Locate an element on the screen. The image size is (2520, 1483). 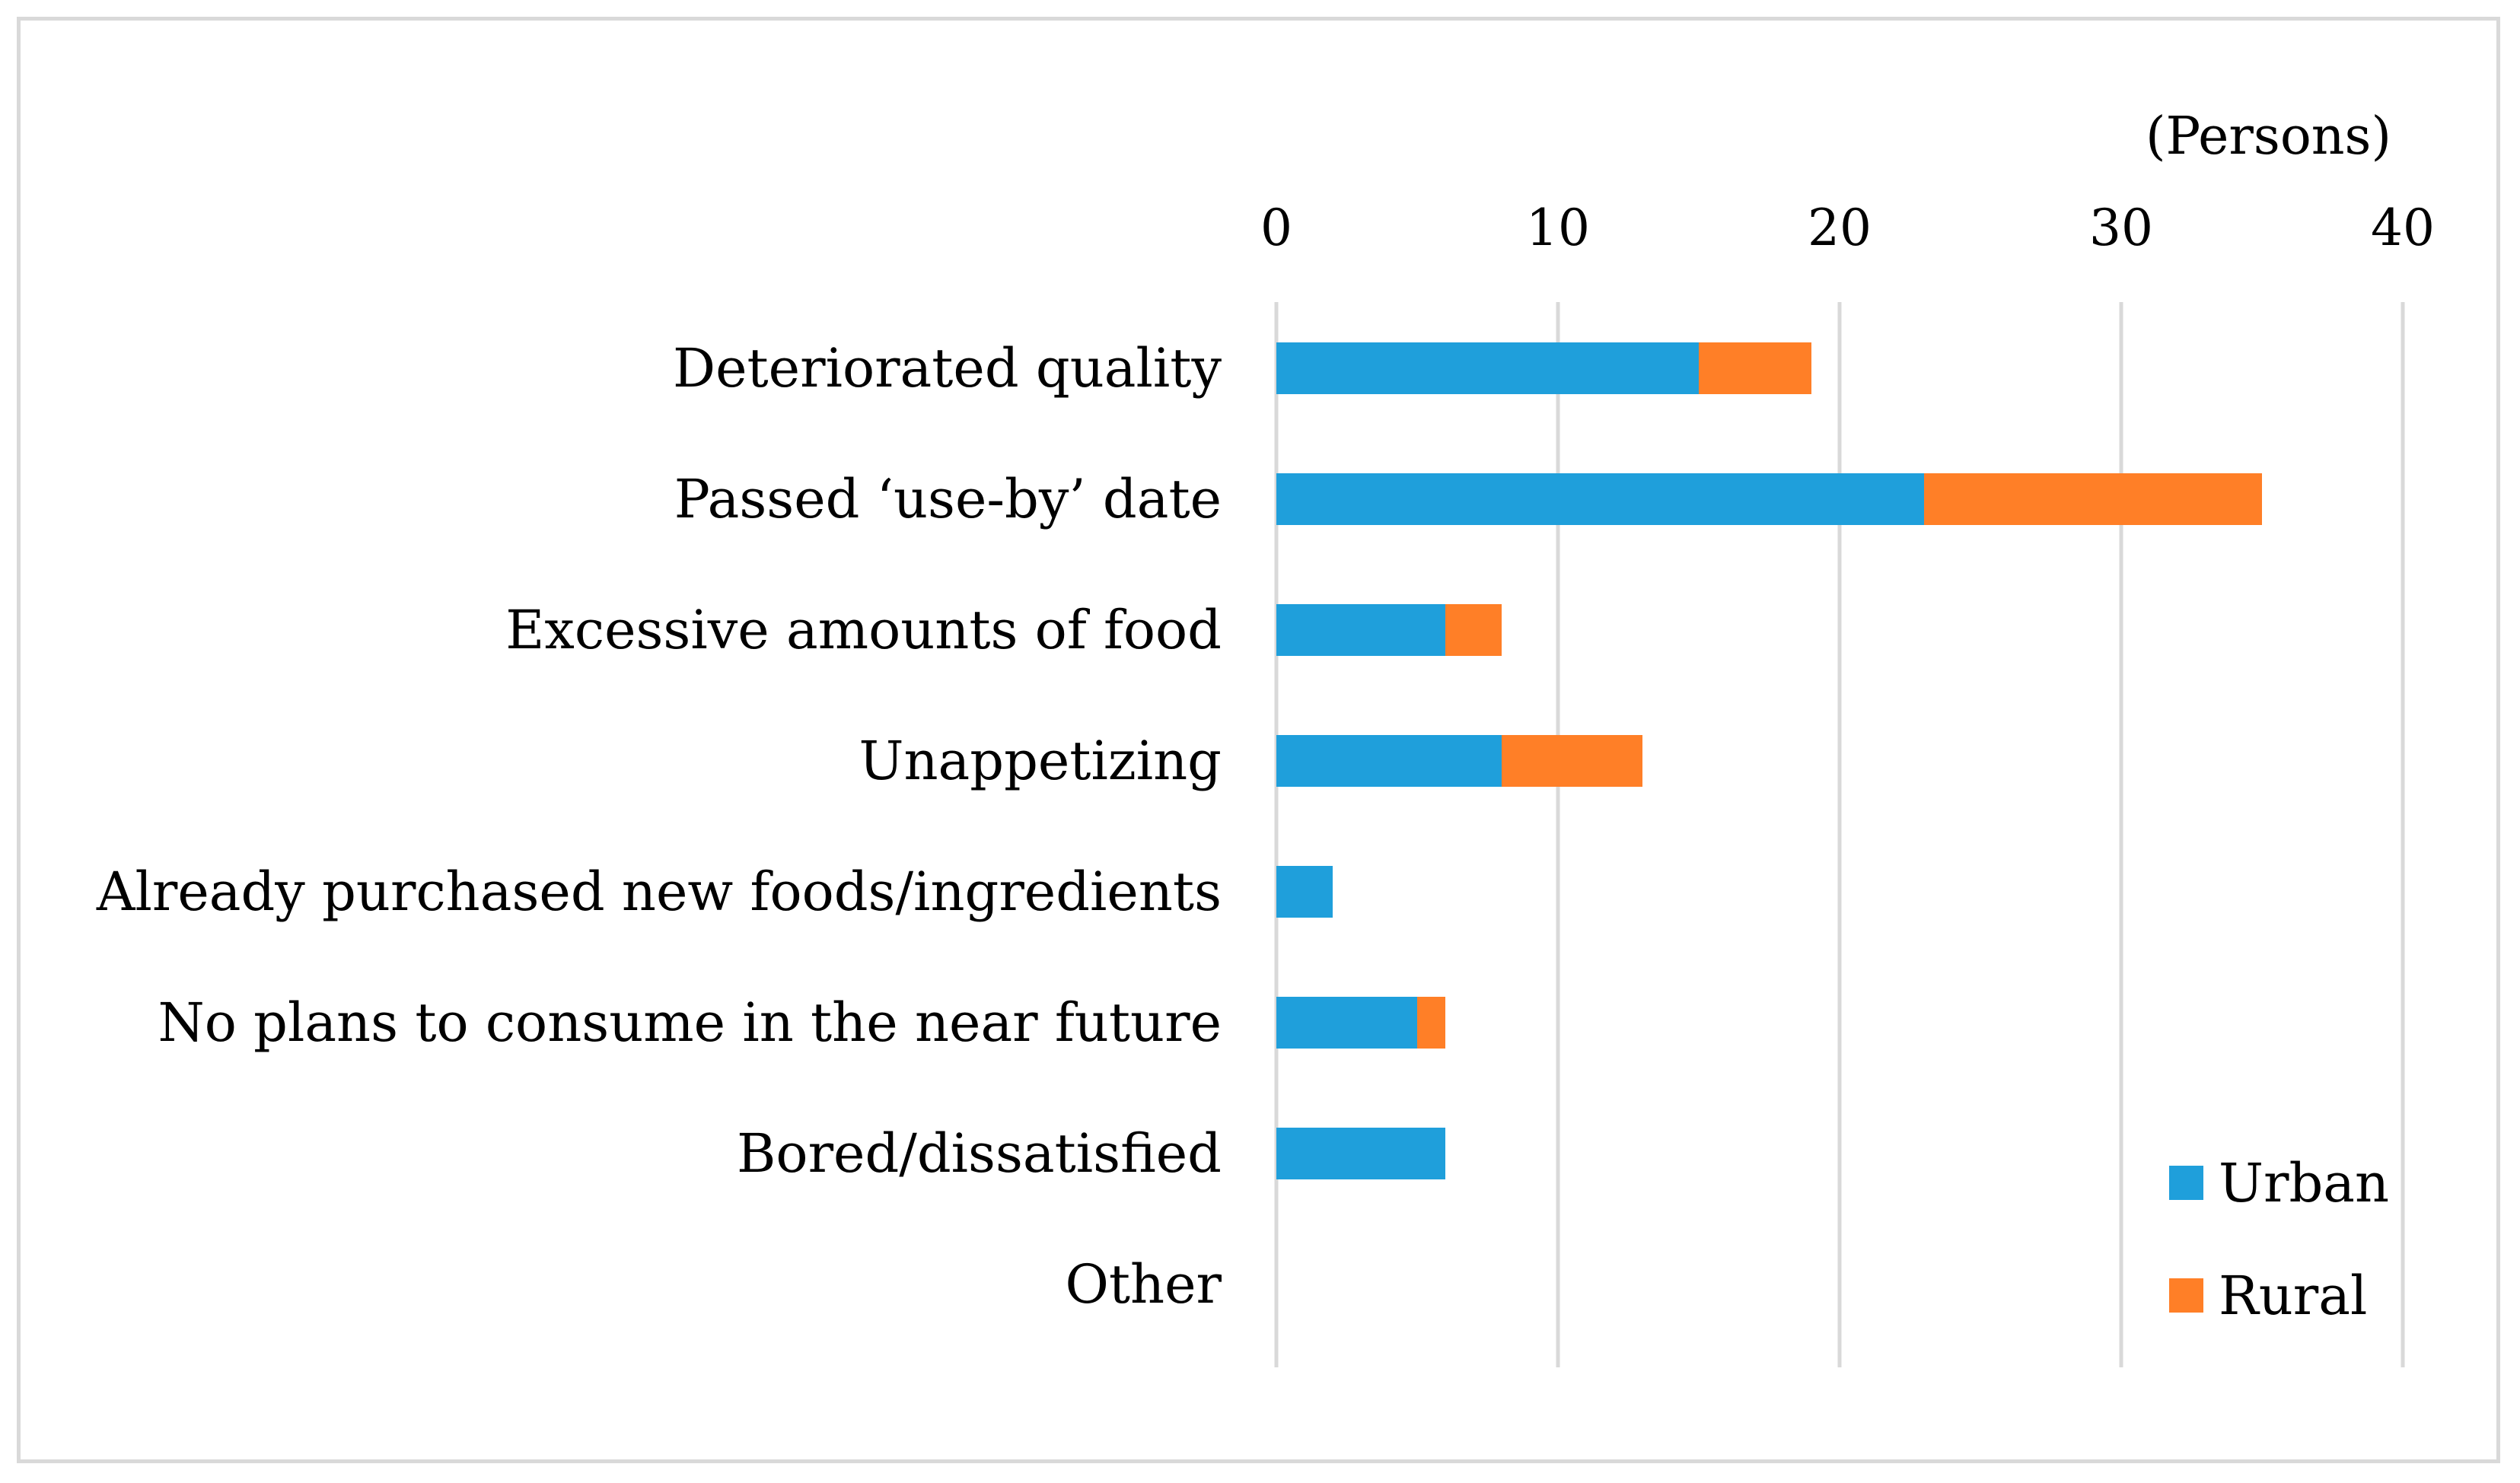
x-tick-label-0: 0 is located at coordinates (1276, 228).